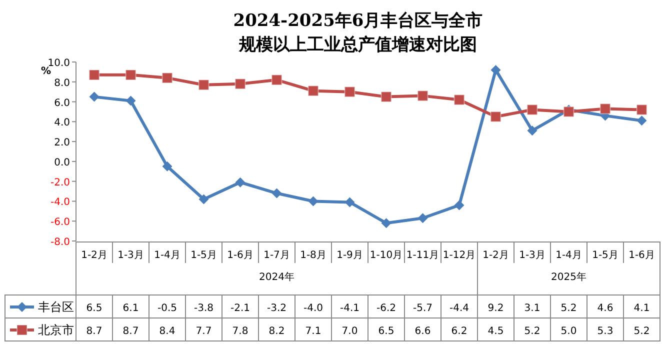 Image resolution: width=662 pixels, height=344 pixels. What do you see at coordinates (130, 308) in the screenshot?
I see `data-label: 6.1` at bounding box center [130, 308].